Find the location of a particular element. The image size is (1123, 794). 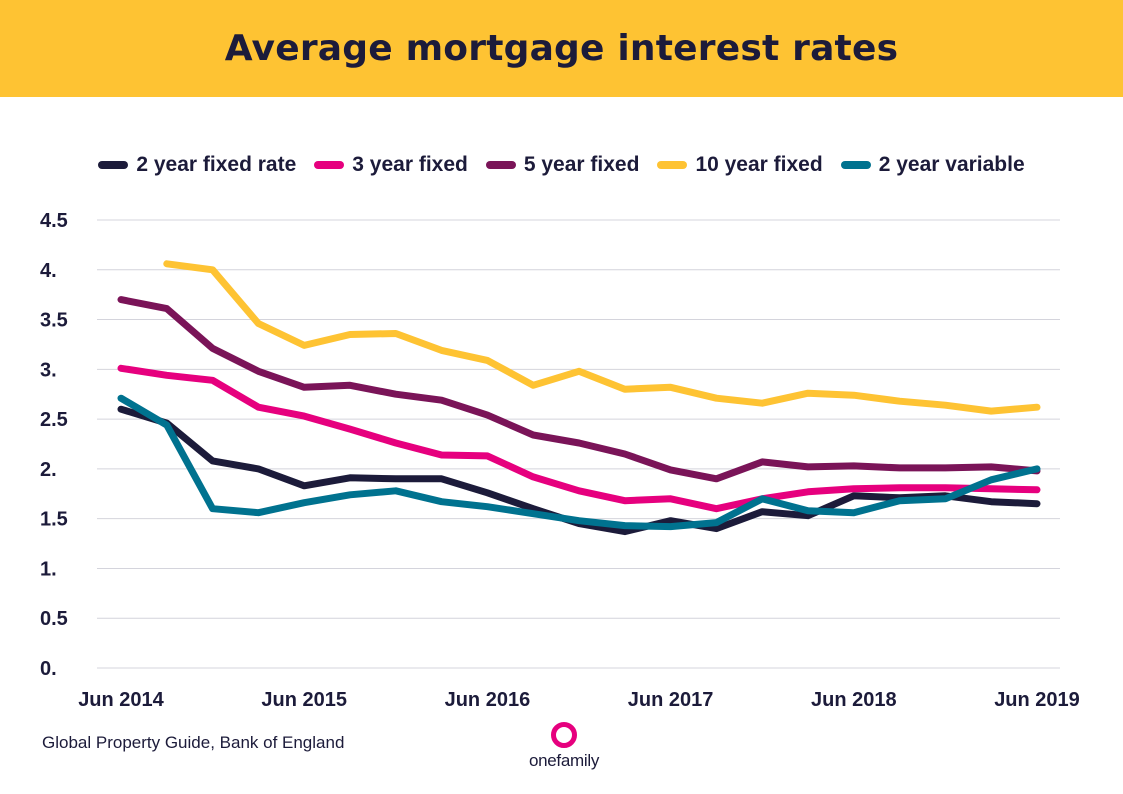

chart-title: Average mortgage interest rates is located at coordinates (561, 48).